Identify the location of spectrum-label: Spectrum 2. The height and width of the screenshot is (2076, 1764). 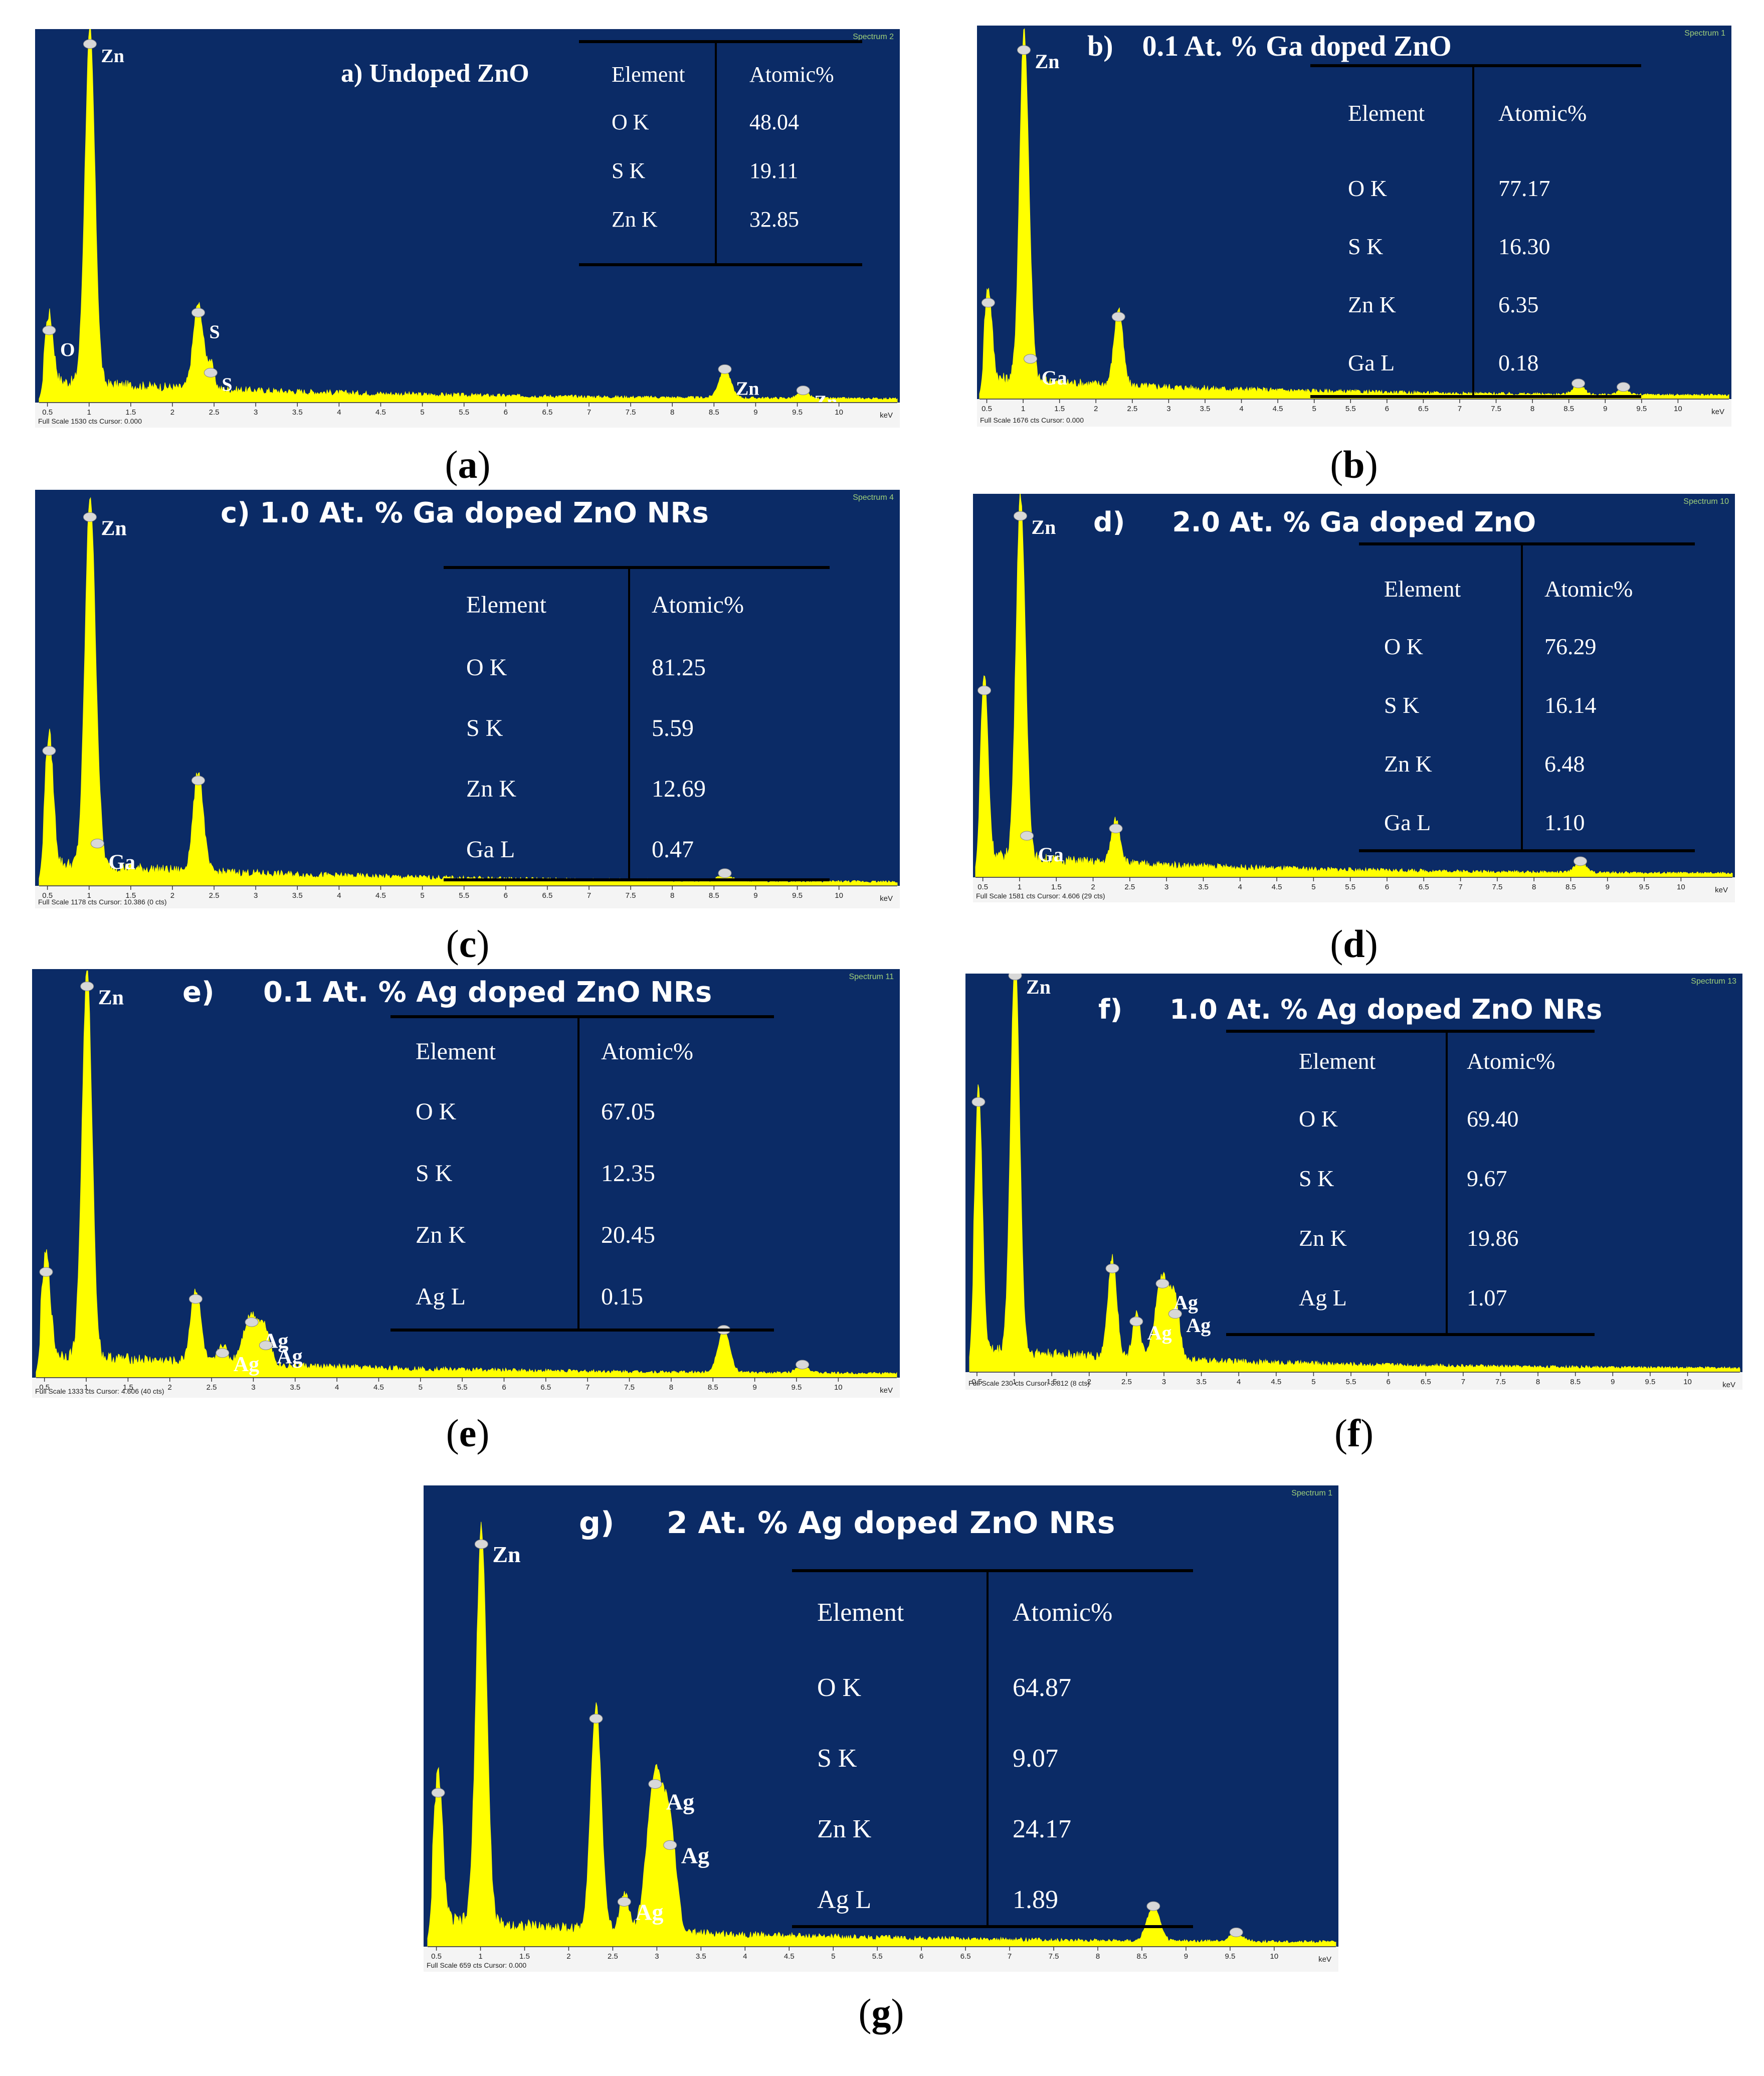
(873, 37).